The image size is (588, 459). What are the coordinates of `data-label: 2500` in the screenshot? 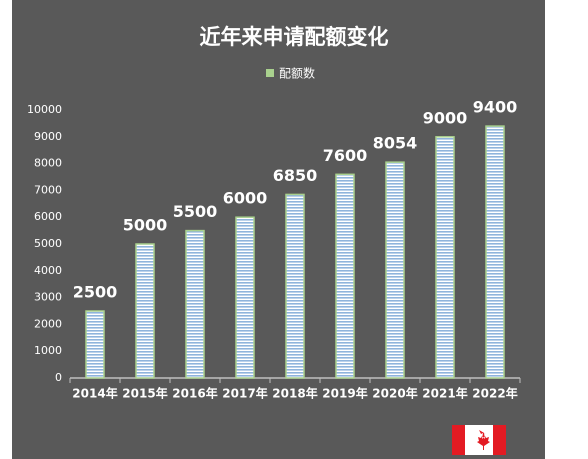 It's located at (95, 292).